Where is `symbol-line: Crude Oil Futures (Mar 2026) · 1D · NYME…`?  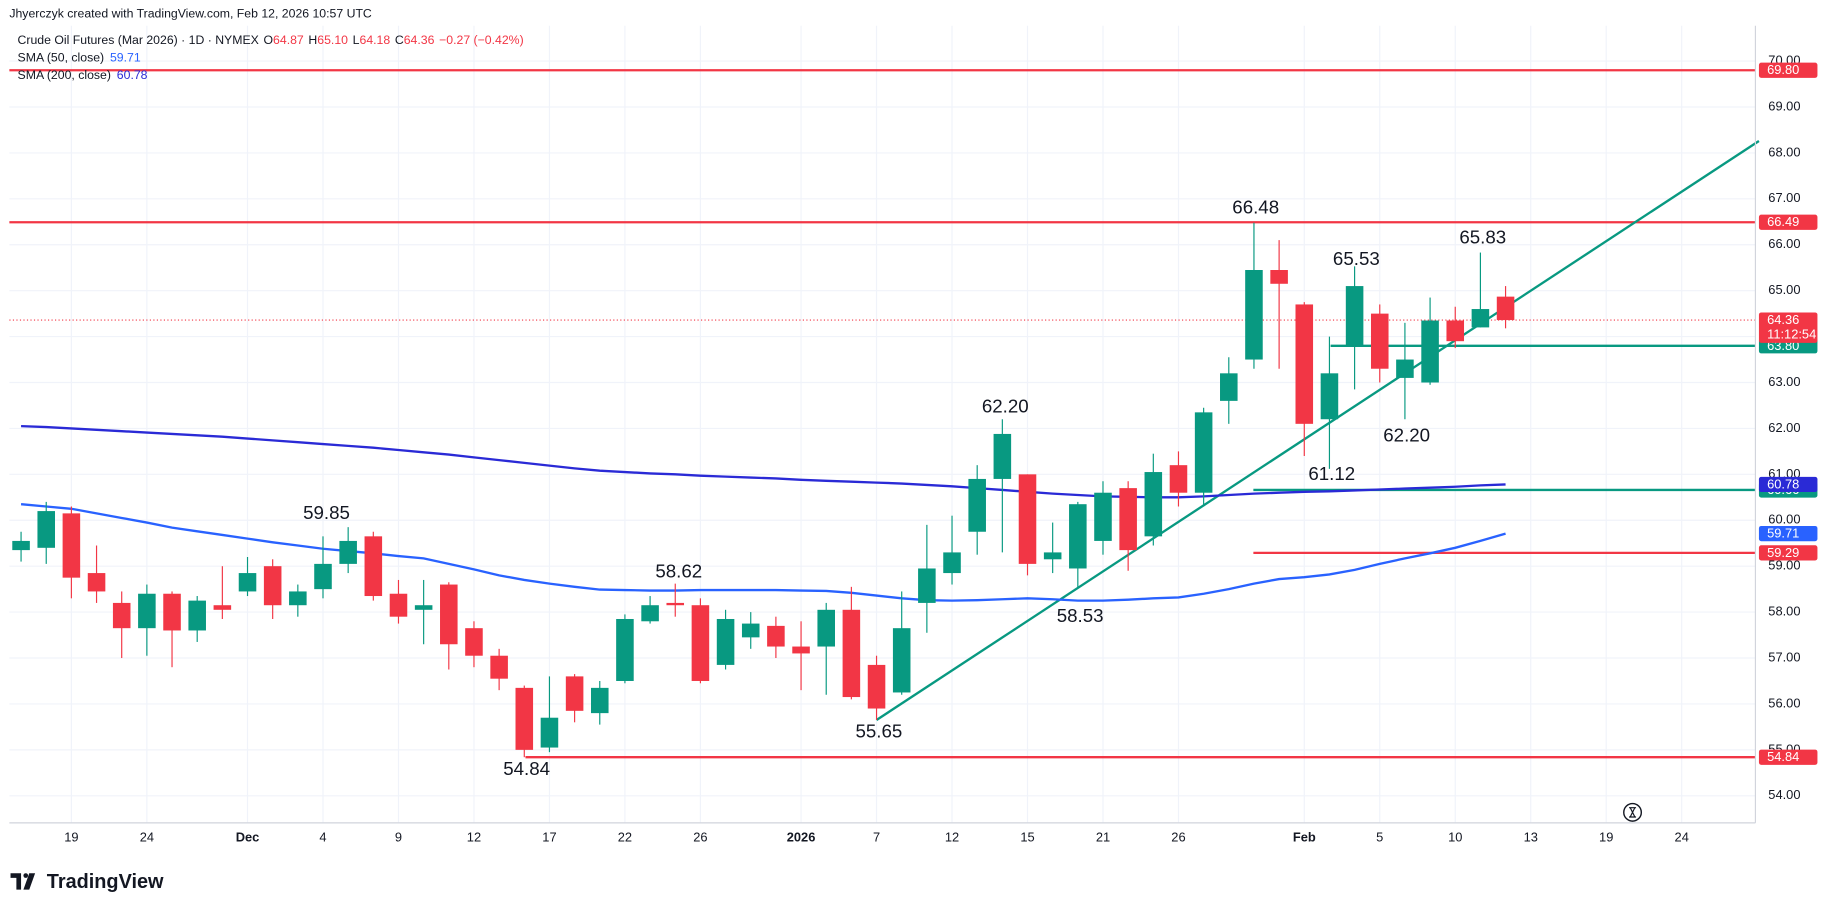
symbol-line: Crude Oil Futures (Mar 2026) · 1D · NYME… is located at coordinates (271, 40).